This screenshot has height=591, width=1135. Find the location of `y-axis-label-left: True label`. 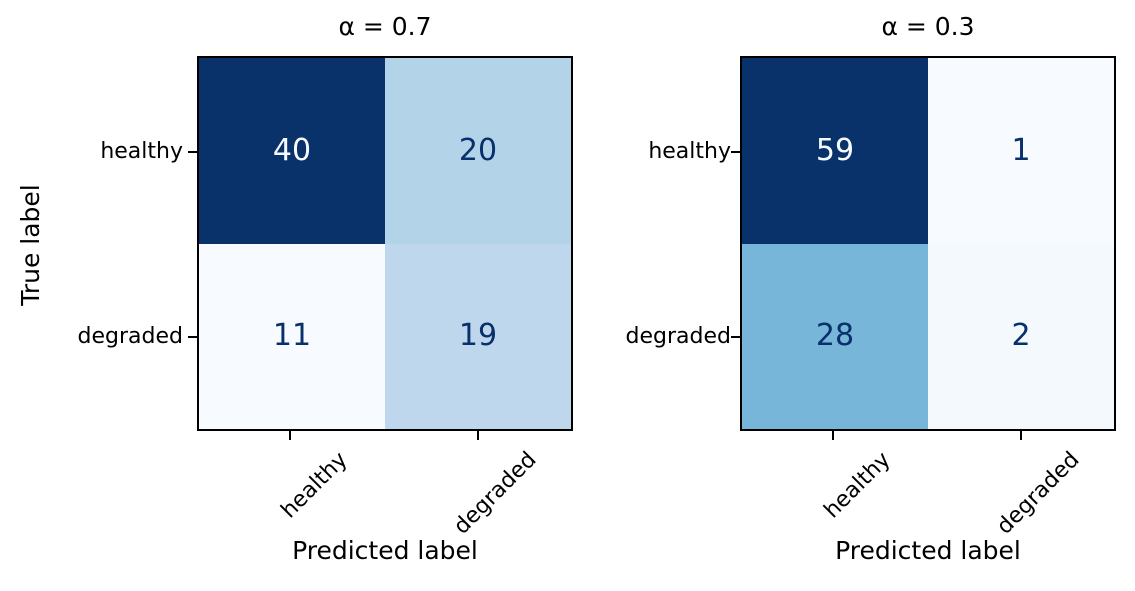

y-axis-label-left: True label is located at coordinates (30, 245).